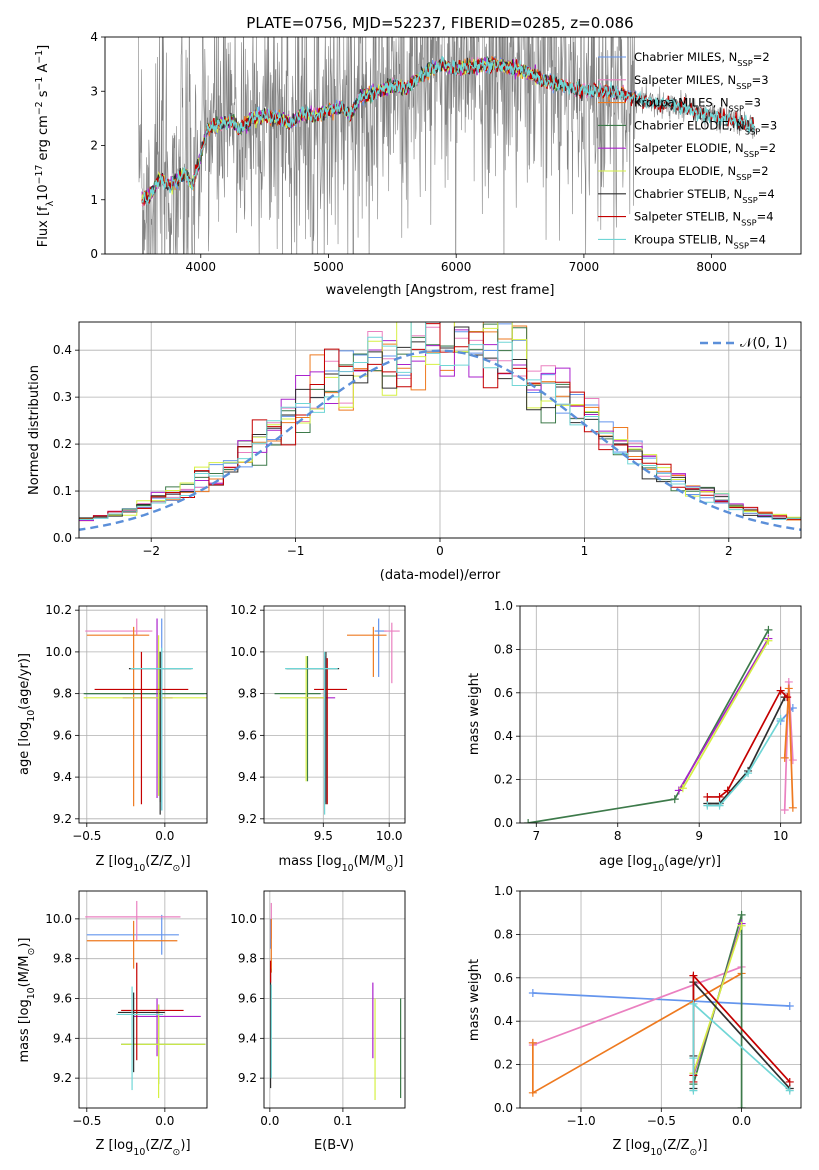  I want to click on x-tick-label: 6000, so click(456, 267).